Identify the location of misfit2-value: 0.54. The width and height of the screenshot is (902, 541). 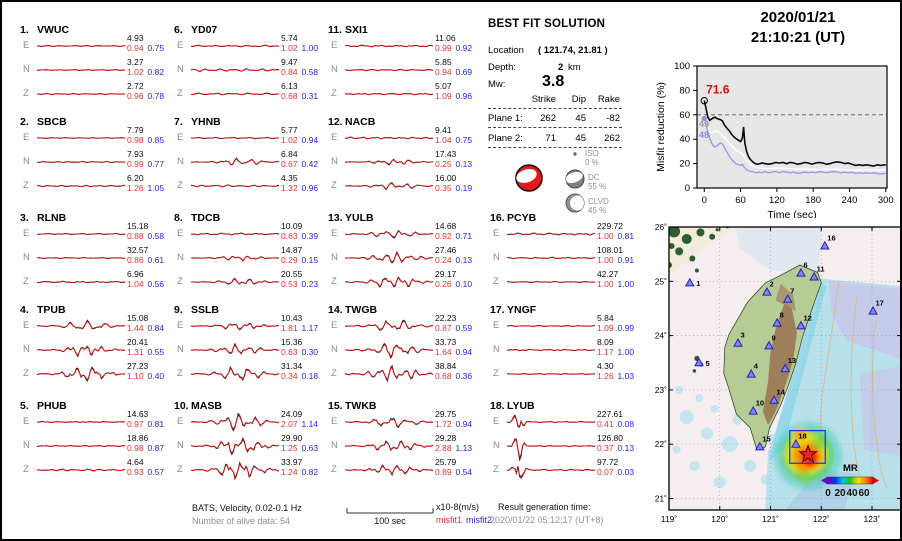
(464, 471).